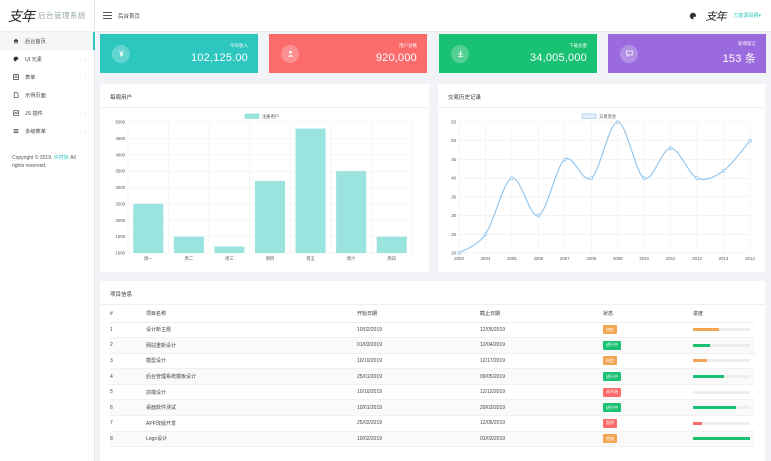  I want to click on table-row: 4 后台管理系统模板设计 25/01/2019 09/05/2019 进行中, so click(432, 376).